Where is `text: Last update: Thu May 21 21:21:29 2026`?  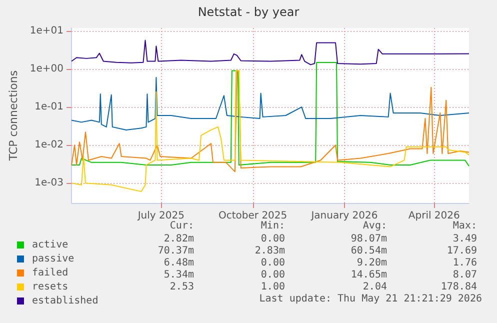 text: Last update: Thu May 21 21:21:29 2026 is located at coordinates (370, 299).